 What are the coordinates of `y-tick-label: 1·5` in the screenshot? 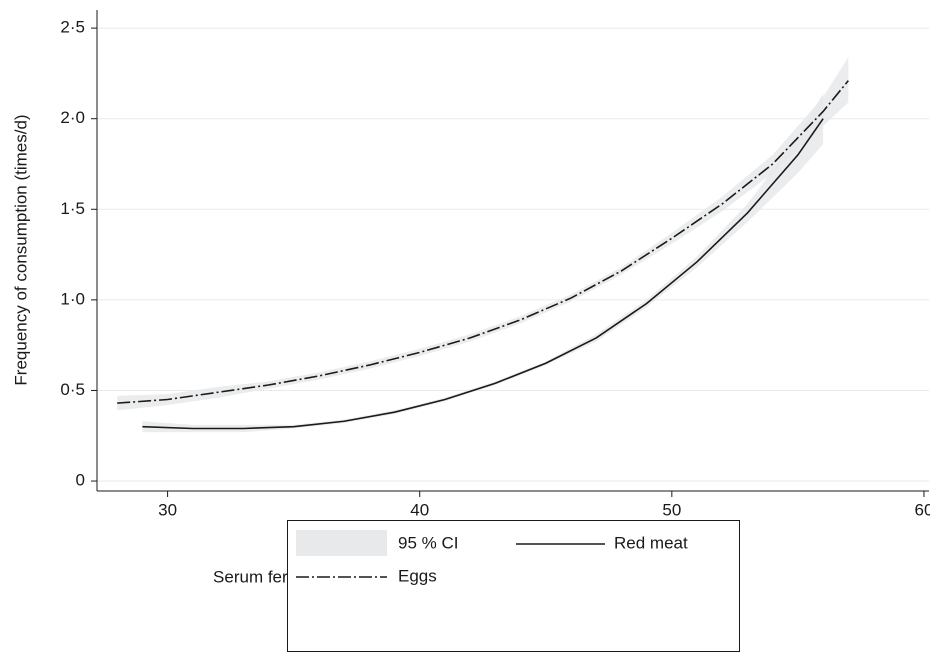 It's located at (72, 208).